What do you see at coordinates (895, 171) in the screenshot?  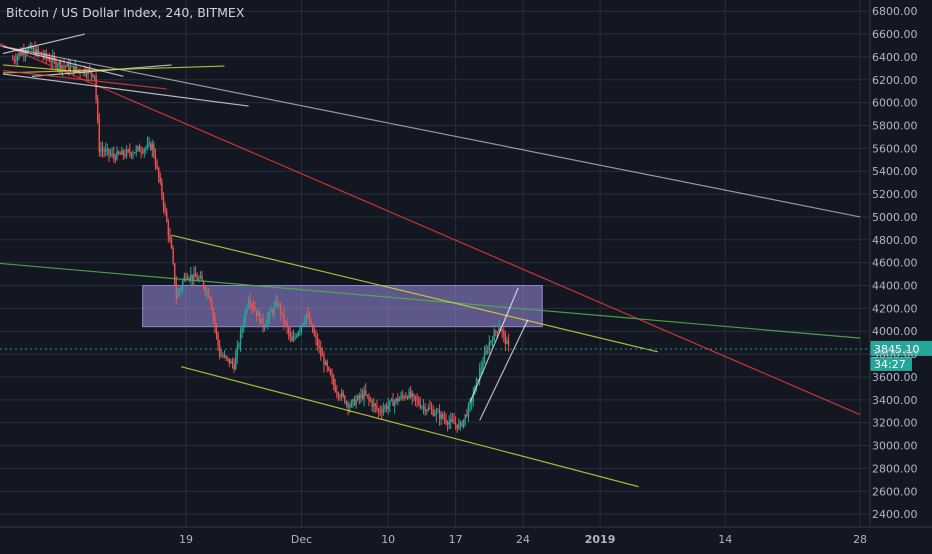 I see `y-tick-label: 5400.00` at bounding box center [895, 171].